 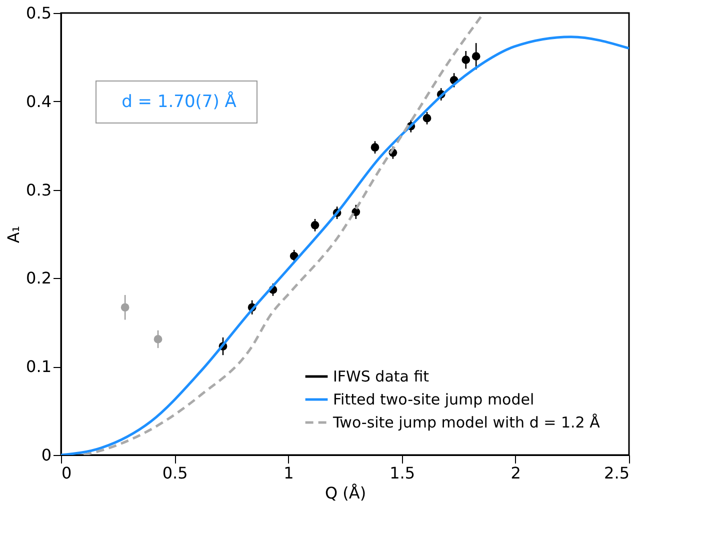 What do you see at coordinates (39, 190) in the screenshot?
I see `y-tick-label: 0.3` at bounding box center [39, 190].